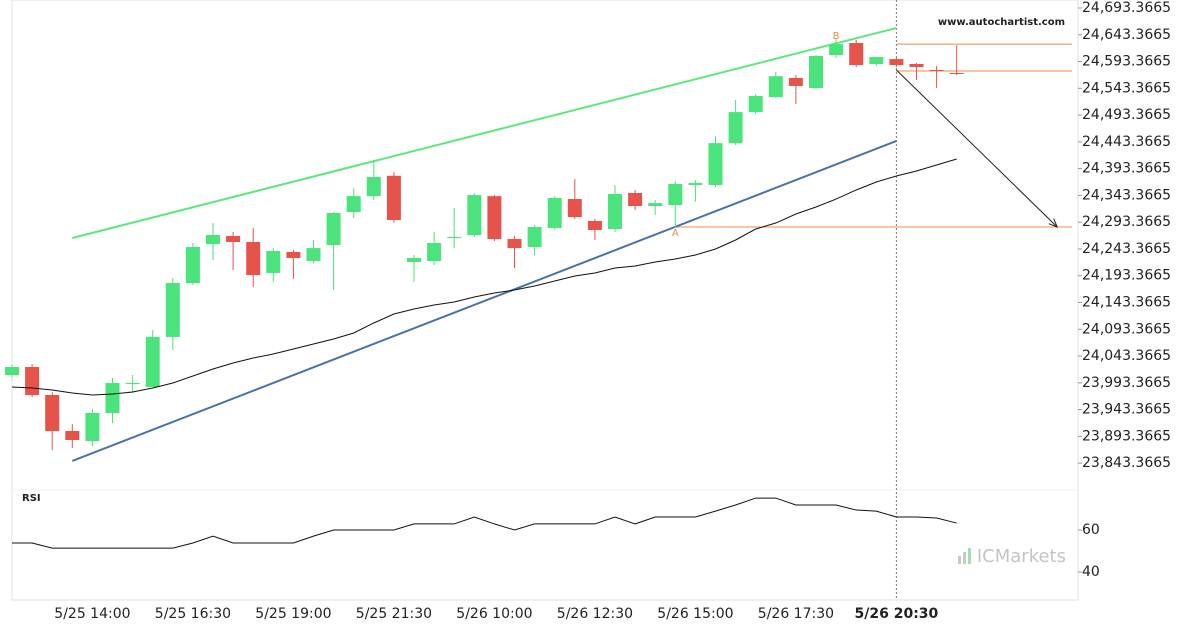  What do you see at coordinates (695, 614) in the screenshot?
I see `x-tick-label: 5/26 15:00` at bounding box center [695, 614].